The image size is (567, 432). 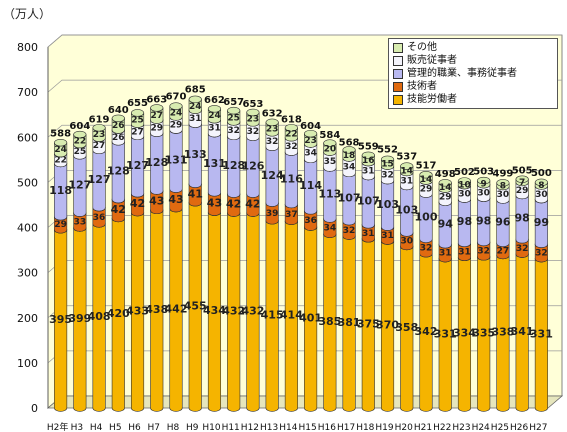 I want to click on x-tick-label: H19, so click(x=384, y=427).